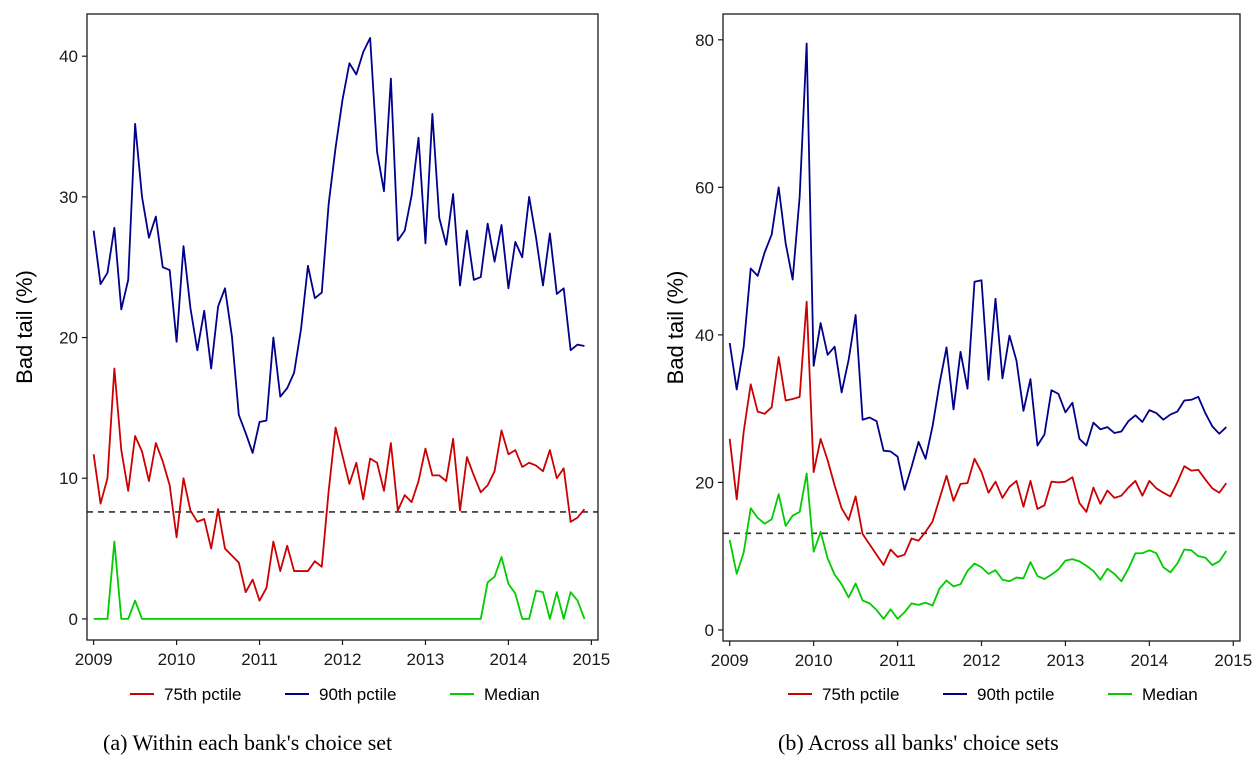 Image resolution: width=1254 pixels, height=770 pixels. I want to click on figure-caption: (b) Across all banks' choice sets, so click(918, 742).